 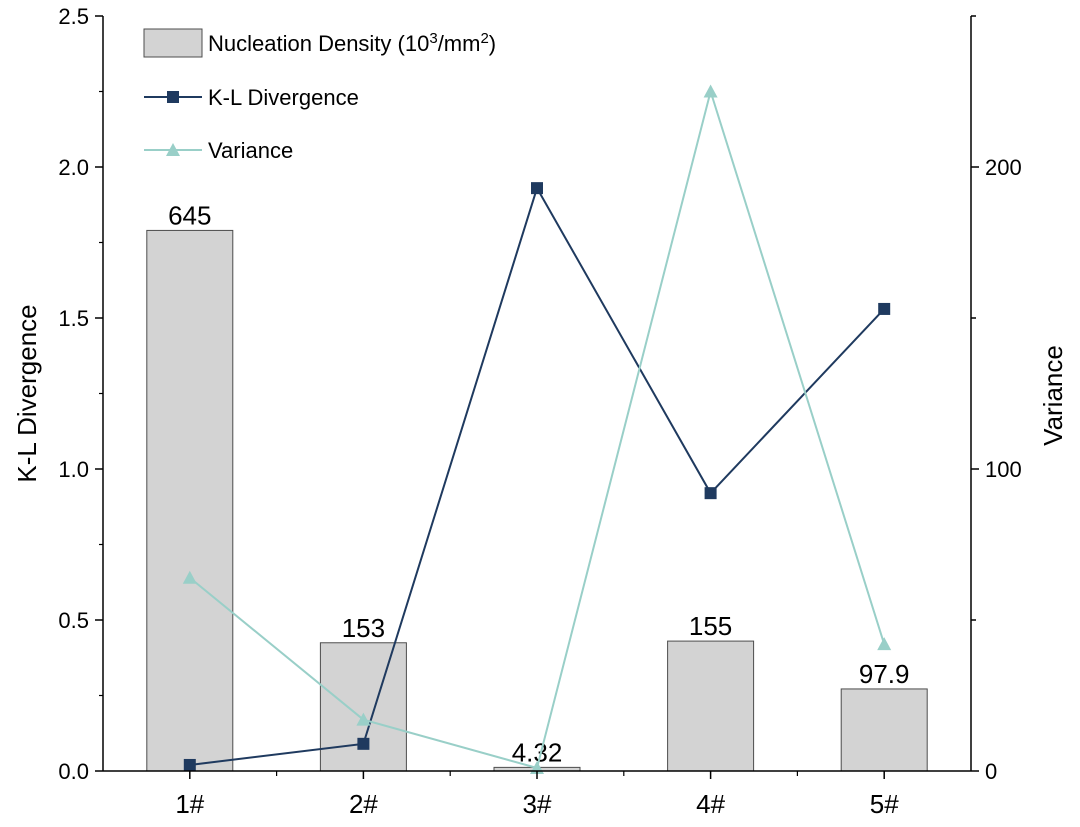 What do you see at coordinates (189, 215) in the screenshot?
I see `bar-value-label: 645` at bounding box center [189, 215].